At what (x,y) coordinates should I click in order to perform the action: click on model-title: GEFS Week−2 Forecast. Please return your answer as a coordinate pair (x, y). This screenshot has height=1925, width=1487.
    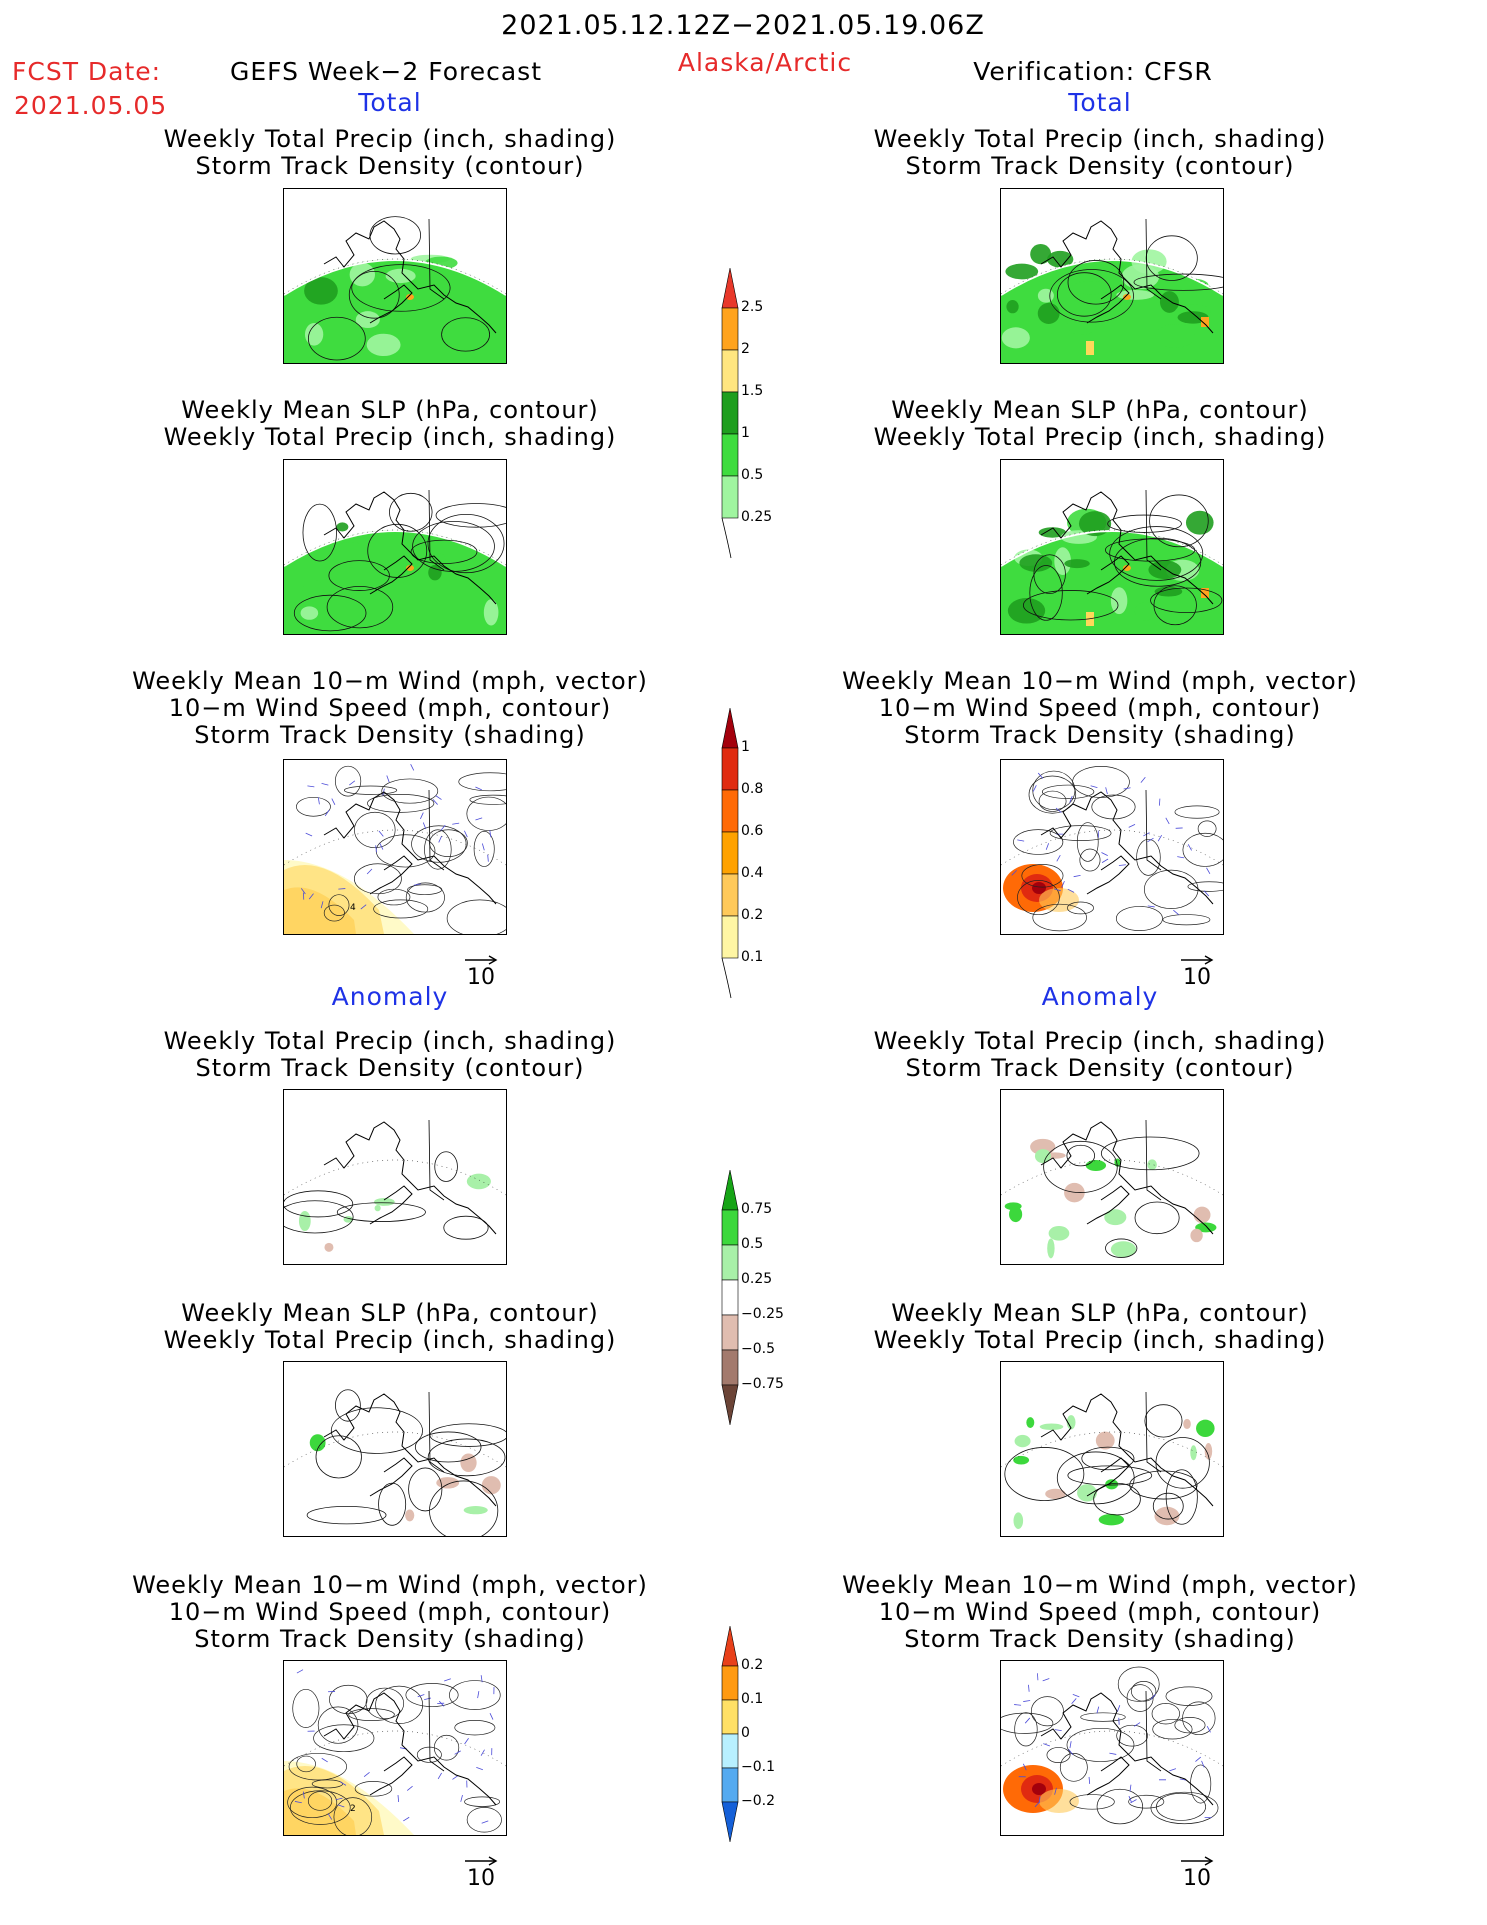
    Looking at the image, I should click on (386, 71).